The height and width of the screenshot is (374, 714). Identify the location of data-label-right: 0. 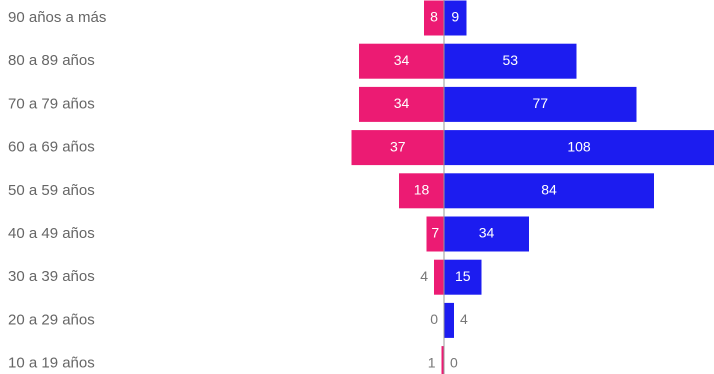
(454, 362).